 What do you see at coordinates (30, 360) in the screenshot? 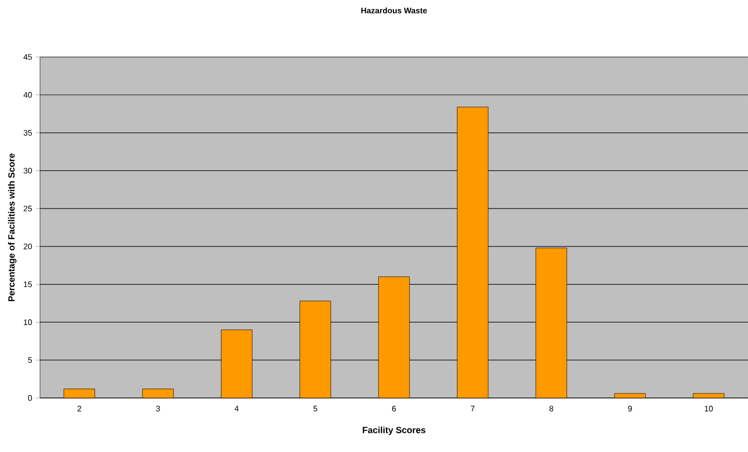
I see `y-tick-label: 5` at bounding box center [30, 360].